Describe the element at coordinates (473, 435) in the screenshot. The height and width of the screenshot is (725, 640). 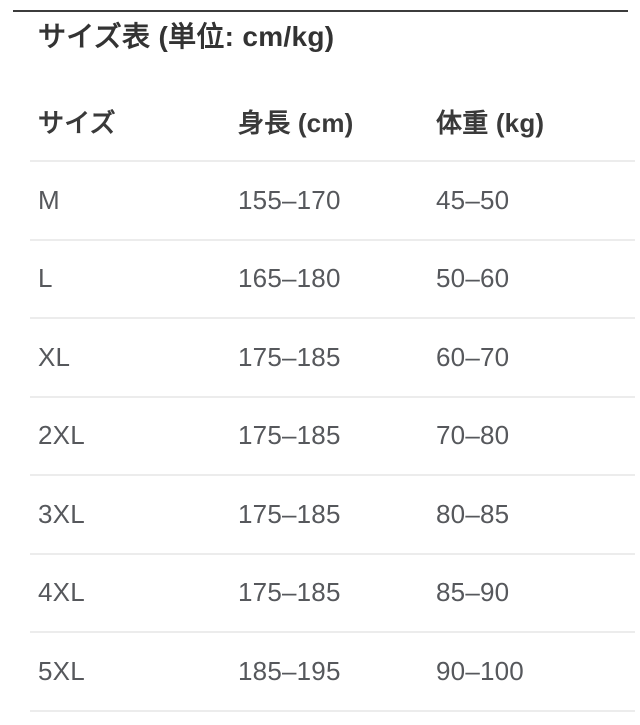
I see `weight-cell: 70–80` at that location.